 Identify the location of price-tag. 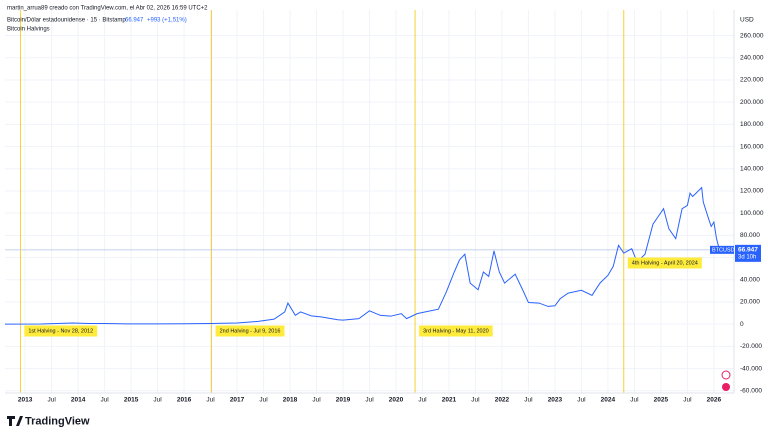
(748, 253).